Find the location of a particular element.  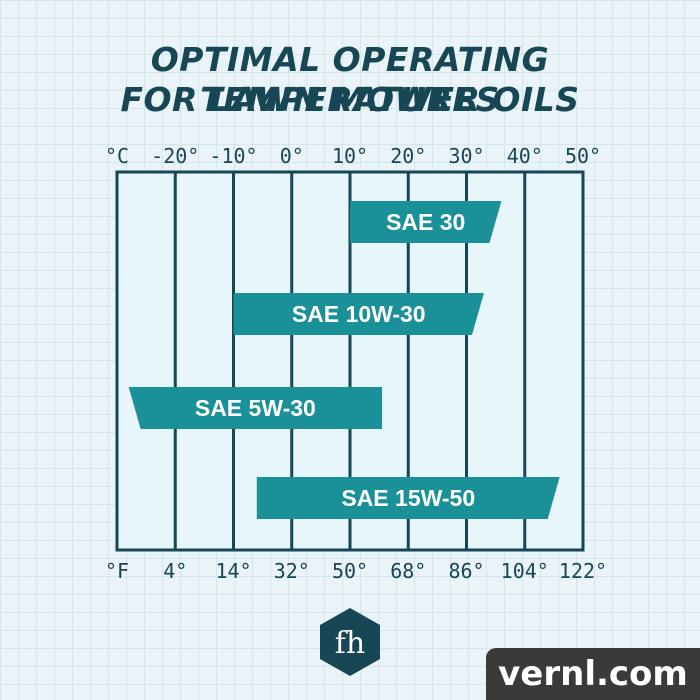

fh-hexagon-logo: fh is located at coordinates (350, 642).